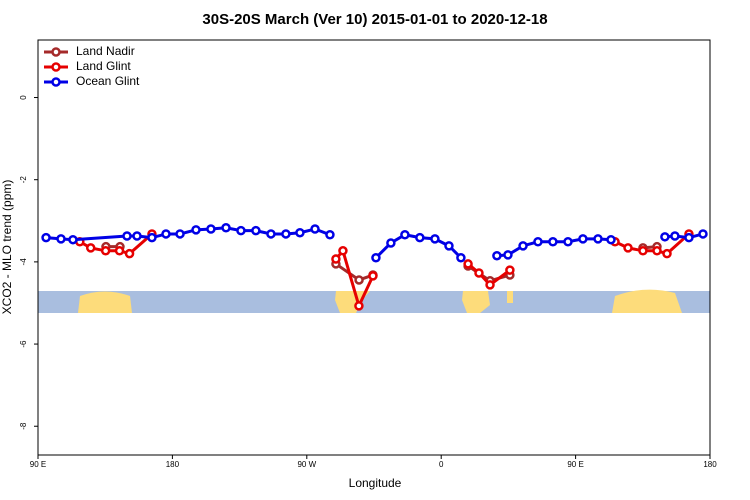 Image resolution: width=750 pixels, height=500 pixels. Describe the element at coordinates (23, 97) in the screenshot. I see `y-tick-label: 0` at that location.